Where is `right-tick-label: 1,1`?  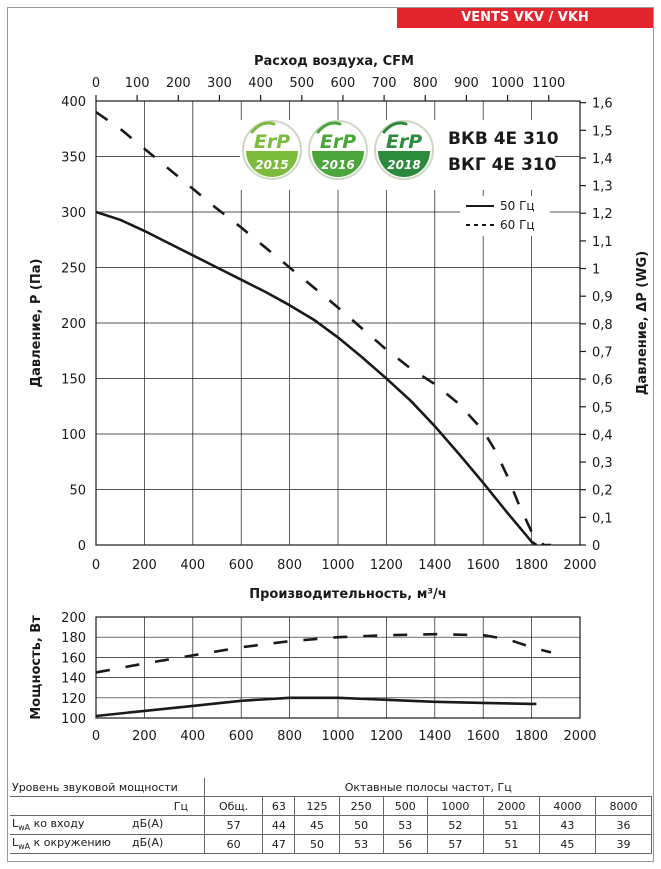 right-tick-label: 1,1 is located at coordinates (602, 242).